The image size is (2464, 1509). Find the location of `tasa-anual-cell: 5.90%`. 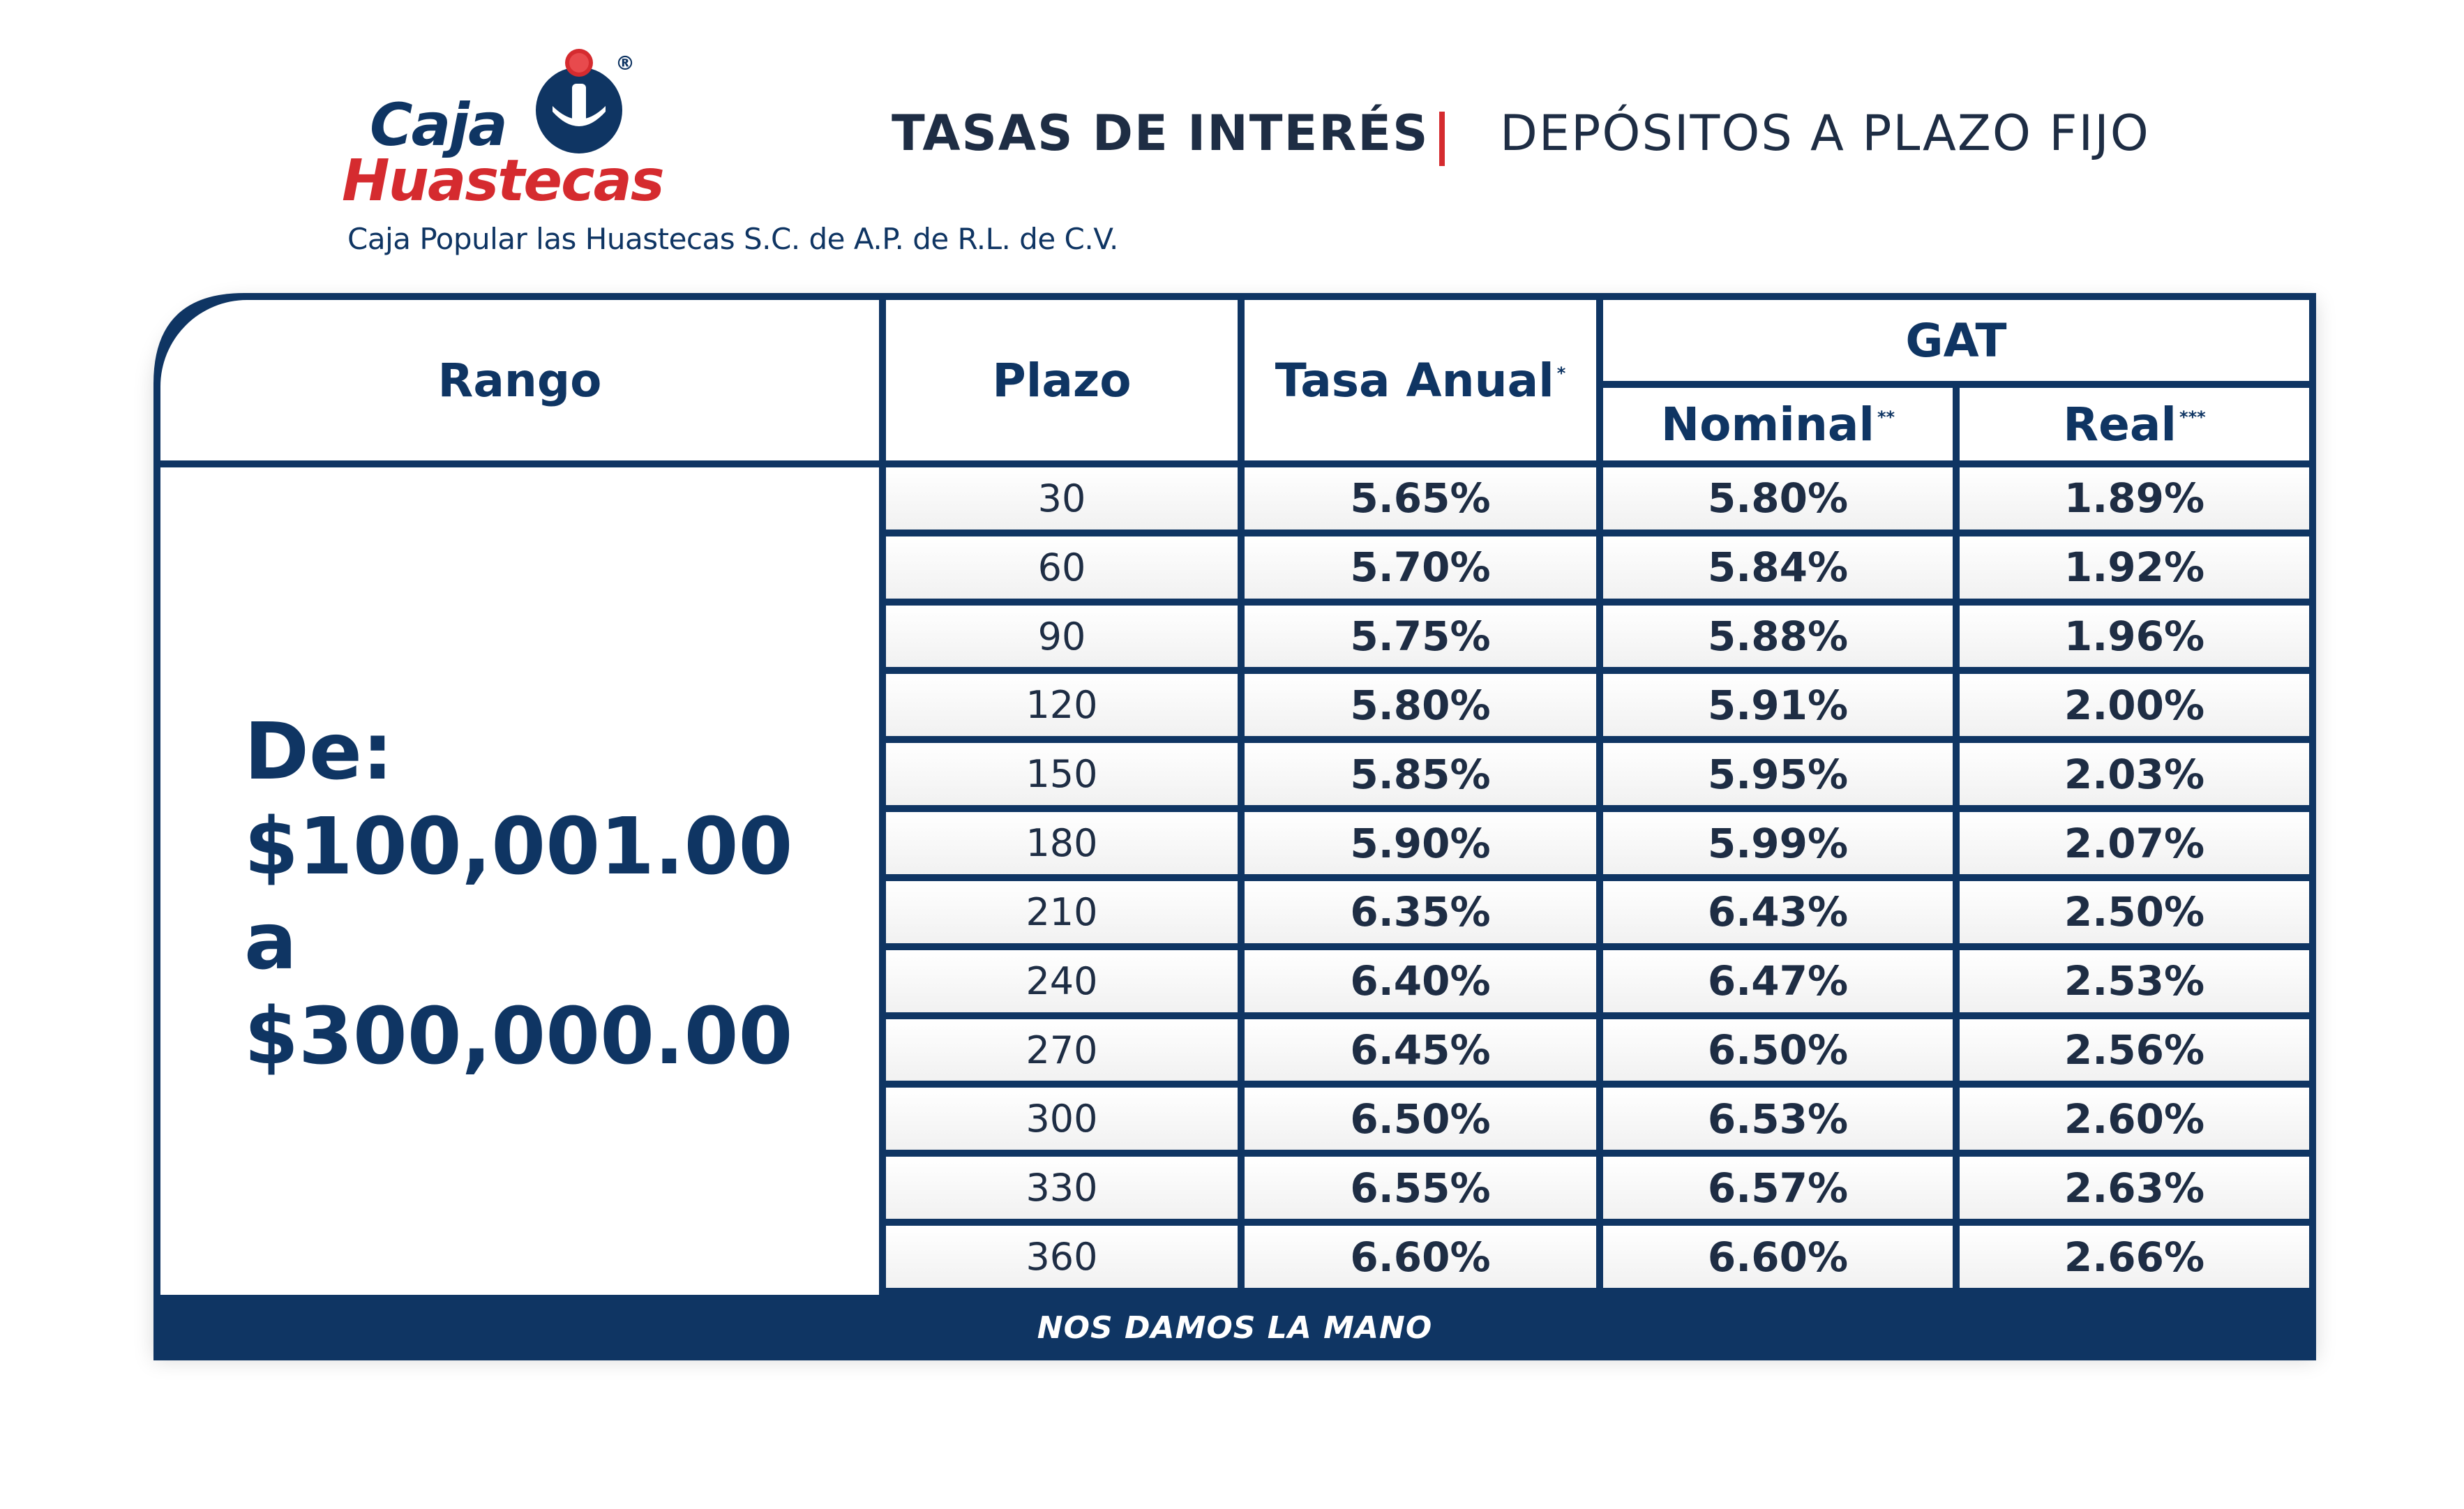

tasa-anual-cell: 5.90% is located at coordinates (1421, 843).